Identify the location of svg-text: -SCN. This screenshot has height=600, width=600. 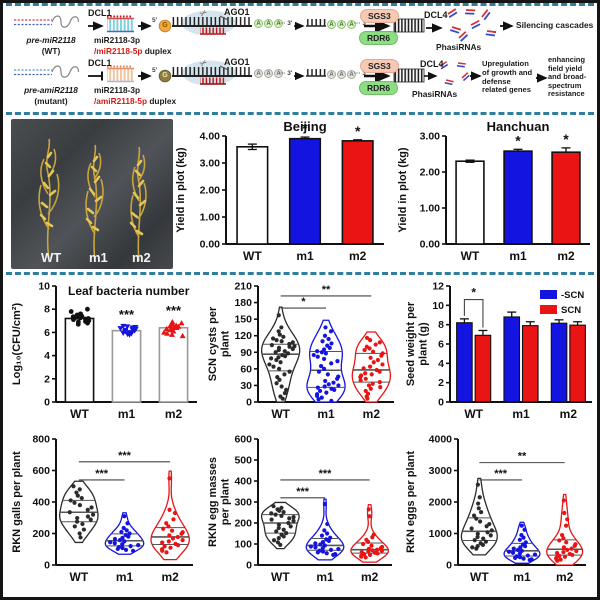
(572, 295).